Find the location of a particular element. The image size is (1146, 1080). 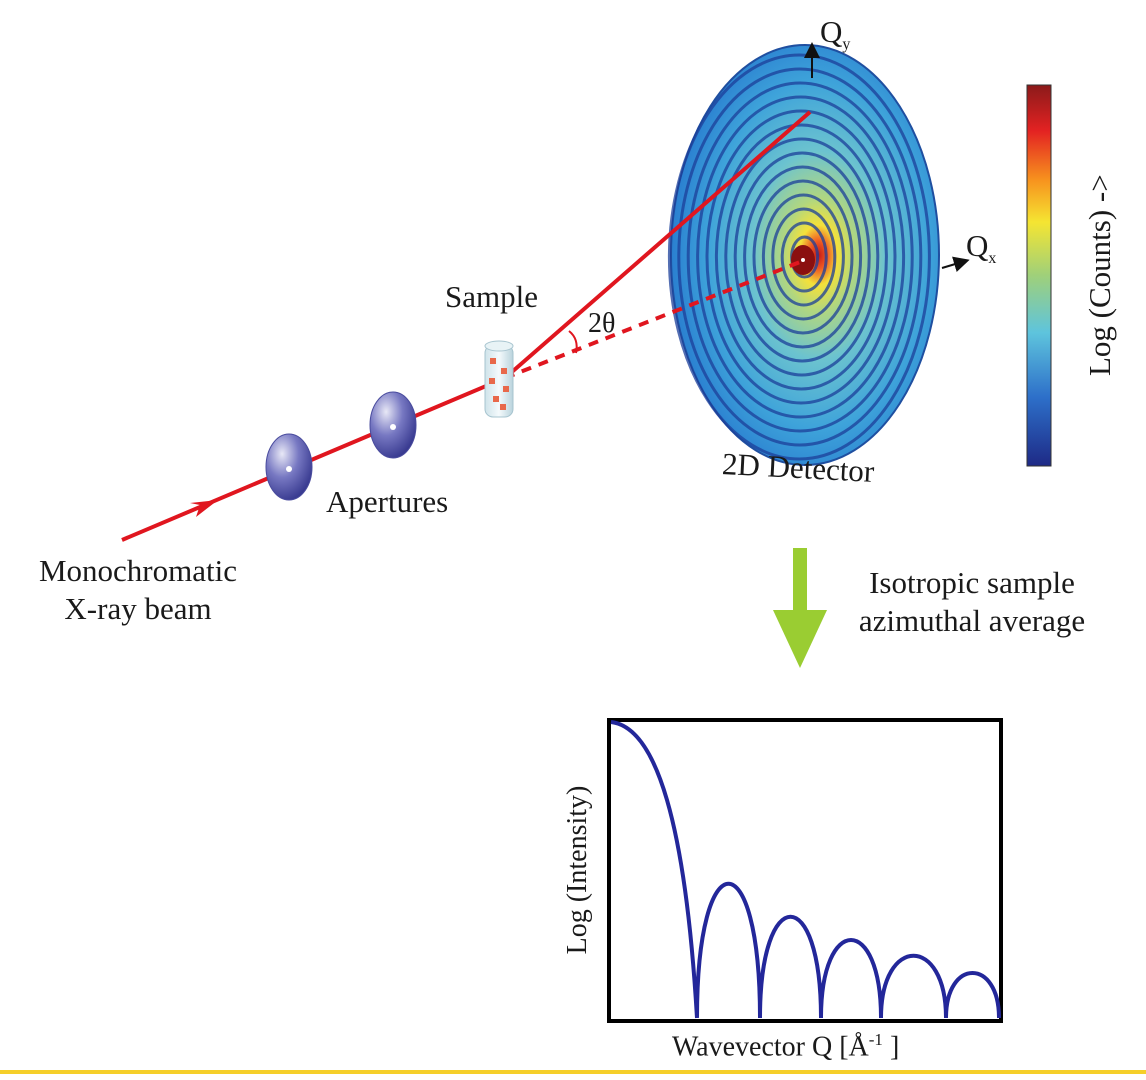

beam-label: Monochromatic X-ray beam is located at coordinates (138, 590).